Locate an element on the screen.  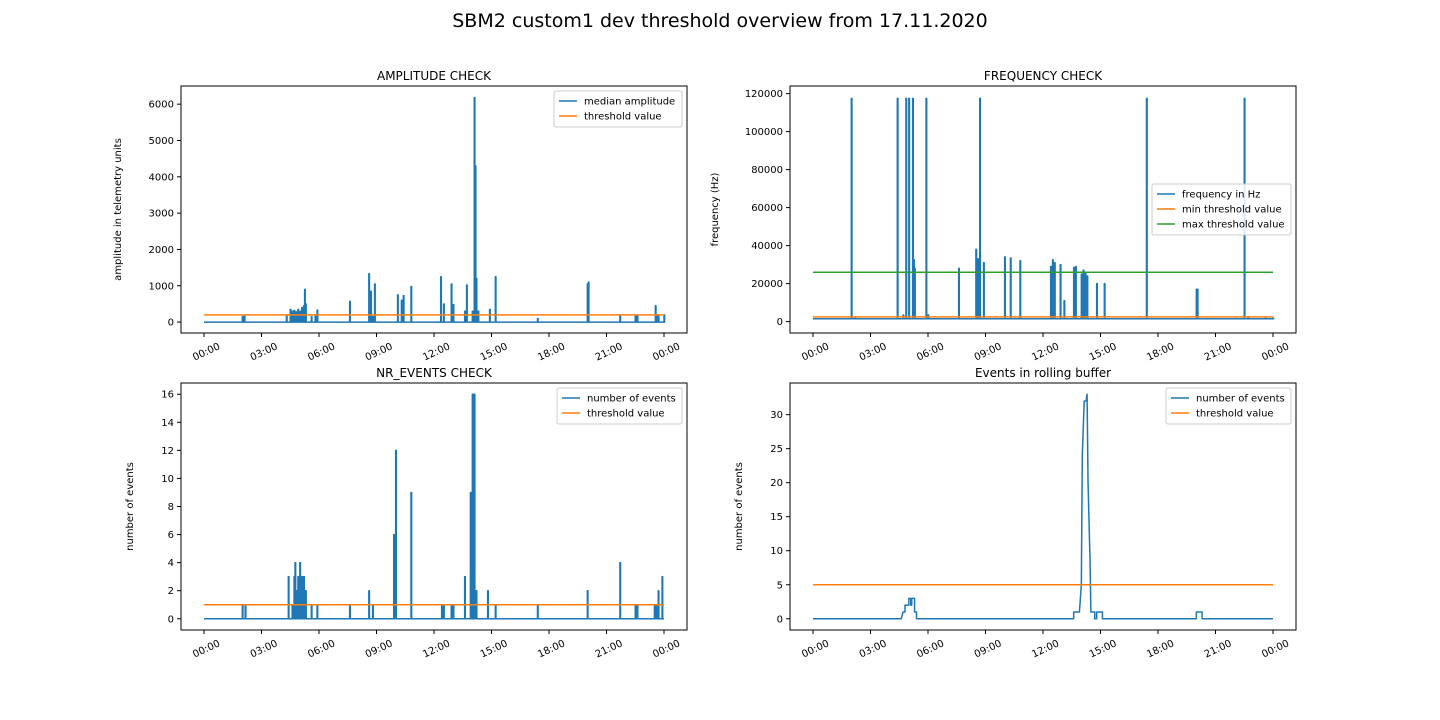
y-tick-label: 40000 is located at coordinates (767, 246).